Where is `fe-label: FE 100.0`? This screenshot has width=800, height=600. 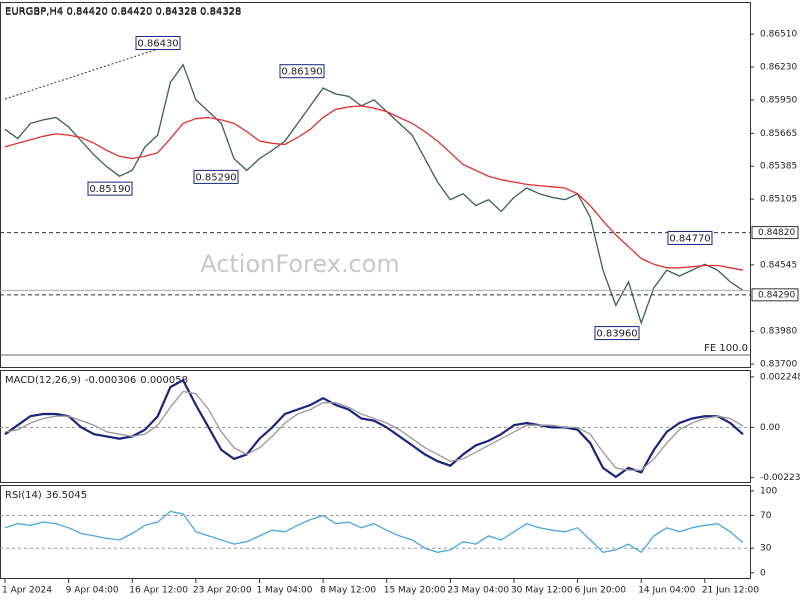 fe-label: FE 100.0 is located at coordinates (726, 348).